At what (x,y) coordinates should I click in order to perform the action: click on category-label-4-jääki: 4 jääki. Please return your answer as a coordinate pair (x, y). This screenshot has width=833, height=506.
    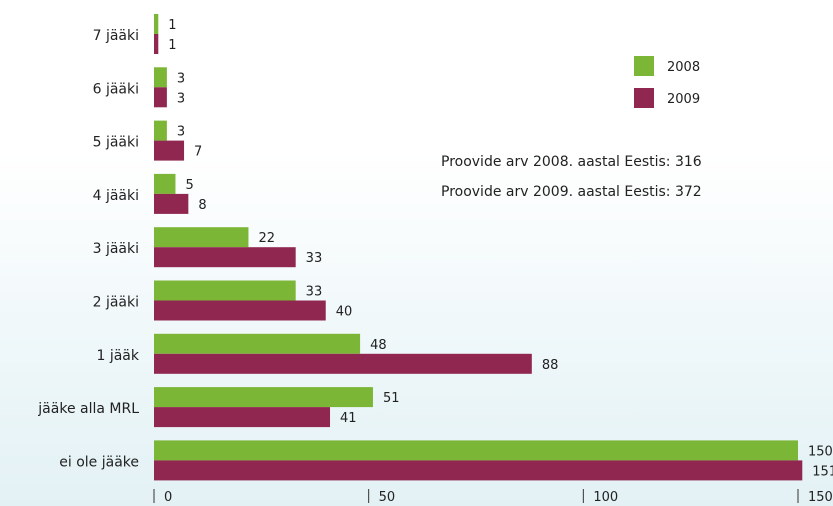
    Looking at the image, I should click on (116, 196).